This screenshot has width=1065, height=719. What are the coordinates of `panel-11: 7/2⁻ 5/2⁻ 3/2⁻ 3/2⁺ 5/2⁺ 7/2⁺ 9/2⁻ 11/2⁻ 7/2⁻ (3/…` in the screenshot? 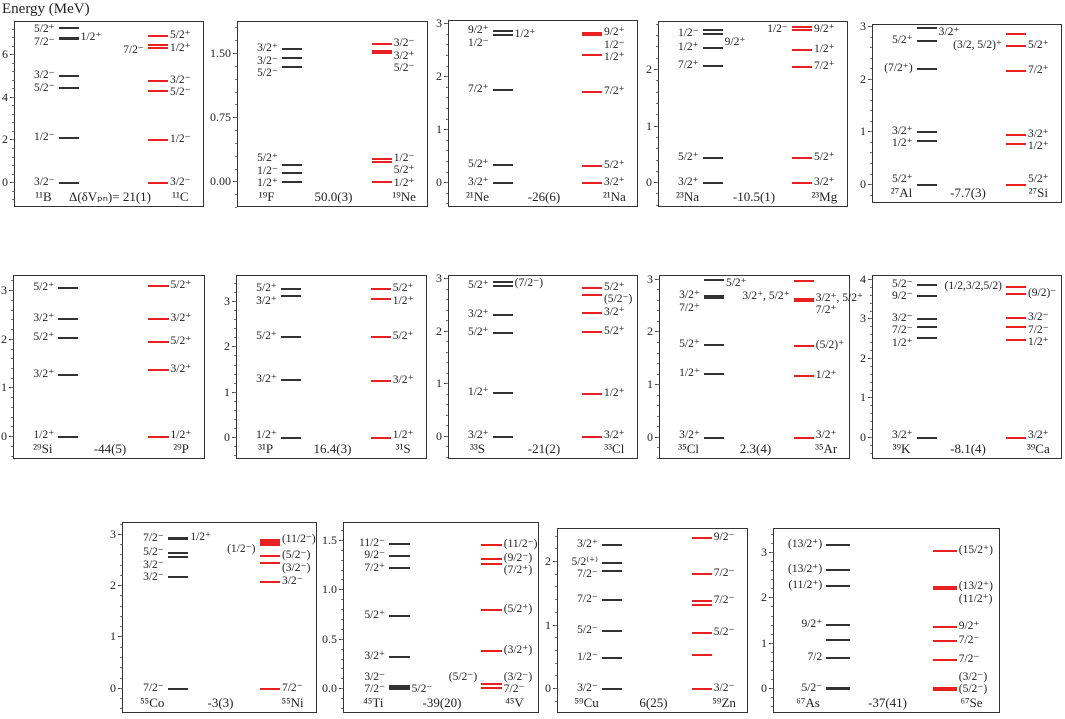 It's located at (441, 617).